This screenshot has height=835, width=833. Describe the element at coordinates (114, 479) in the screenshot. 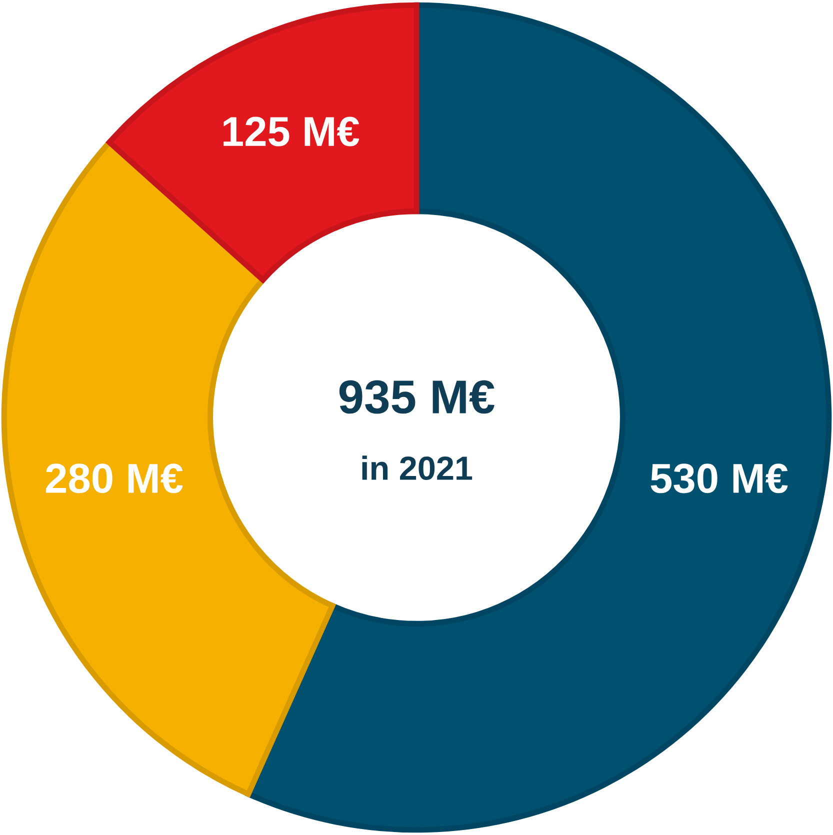

I see `data-label: 280 M€` at that location.